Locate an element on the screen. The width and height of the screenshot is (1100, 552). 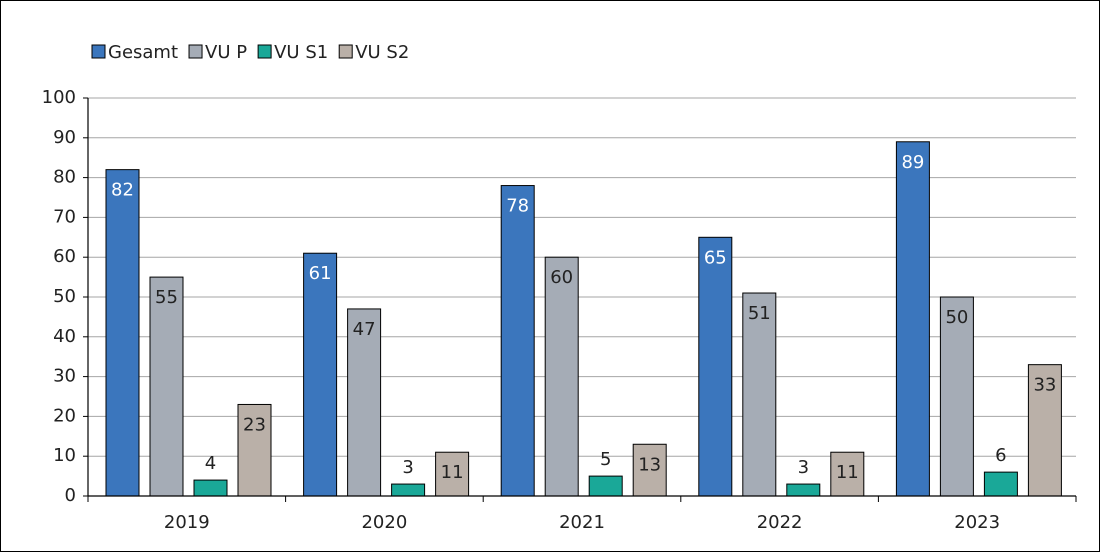
data-label: 60 is located at coordinates (561, 277).